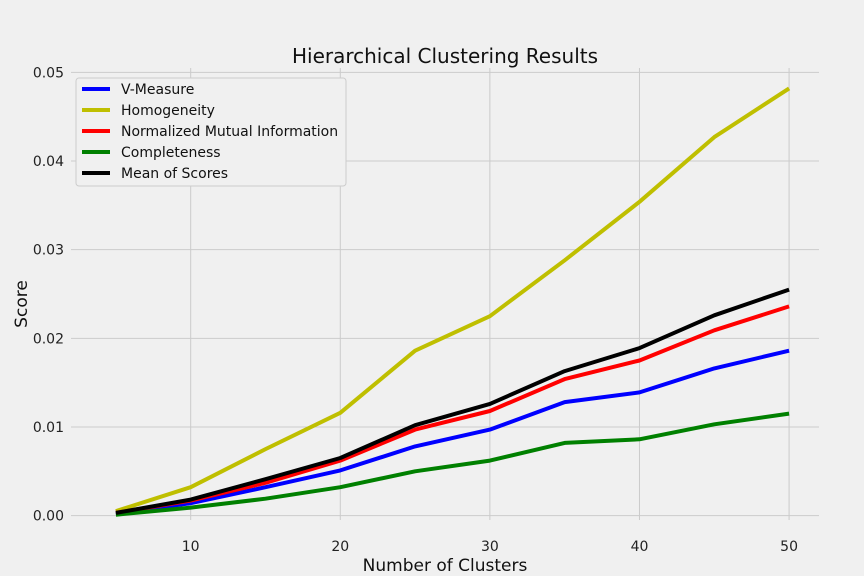 The width and height of the screenshot is (864, 576). What do you see at coordinates (48, 428) in the screenshot?
I see `y-tick-label: 0.01` at bounding box center [48, 428].